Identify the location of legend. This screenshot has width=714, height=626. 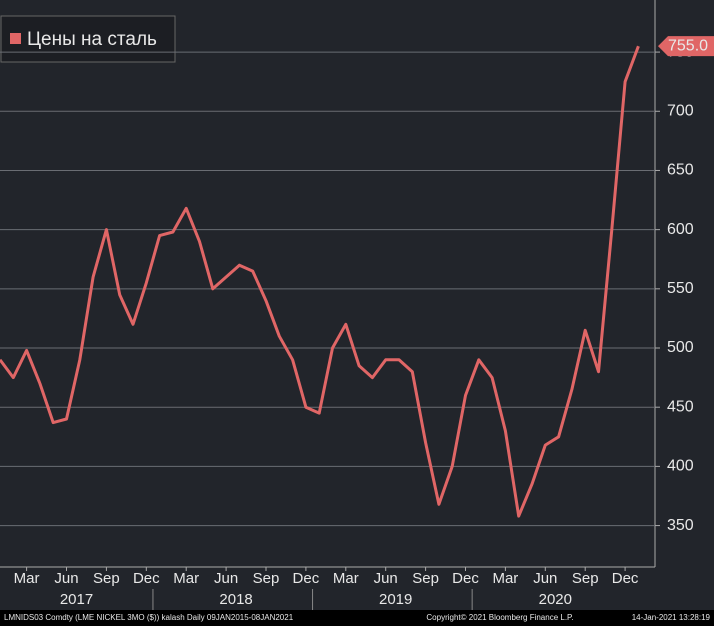
(88, 39).